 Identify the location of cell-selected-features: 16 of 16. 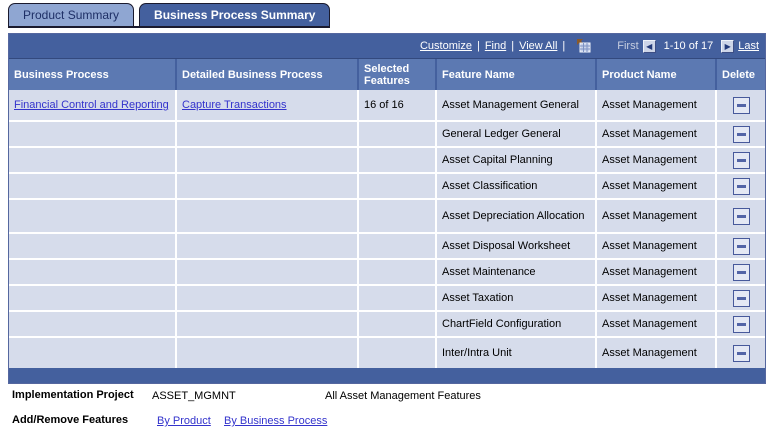
(397, 105).